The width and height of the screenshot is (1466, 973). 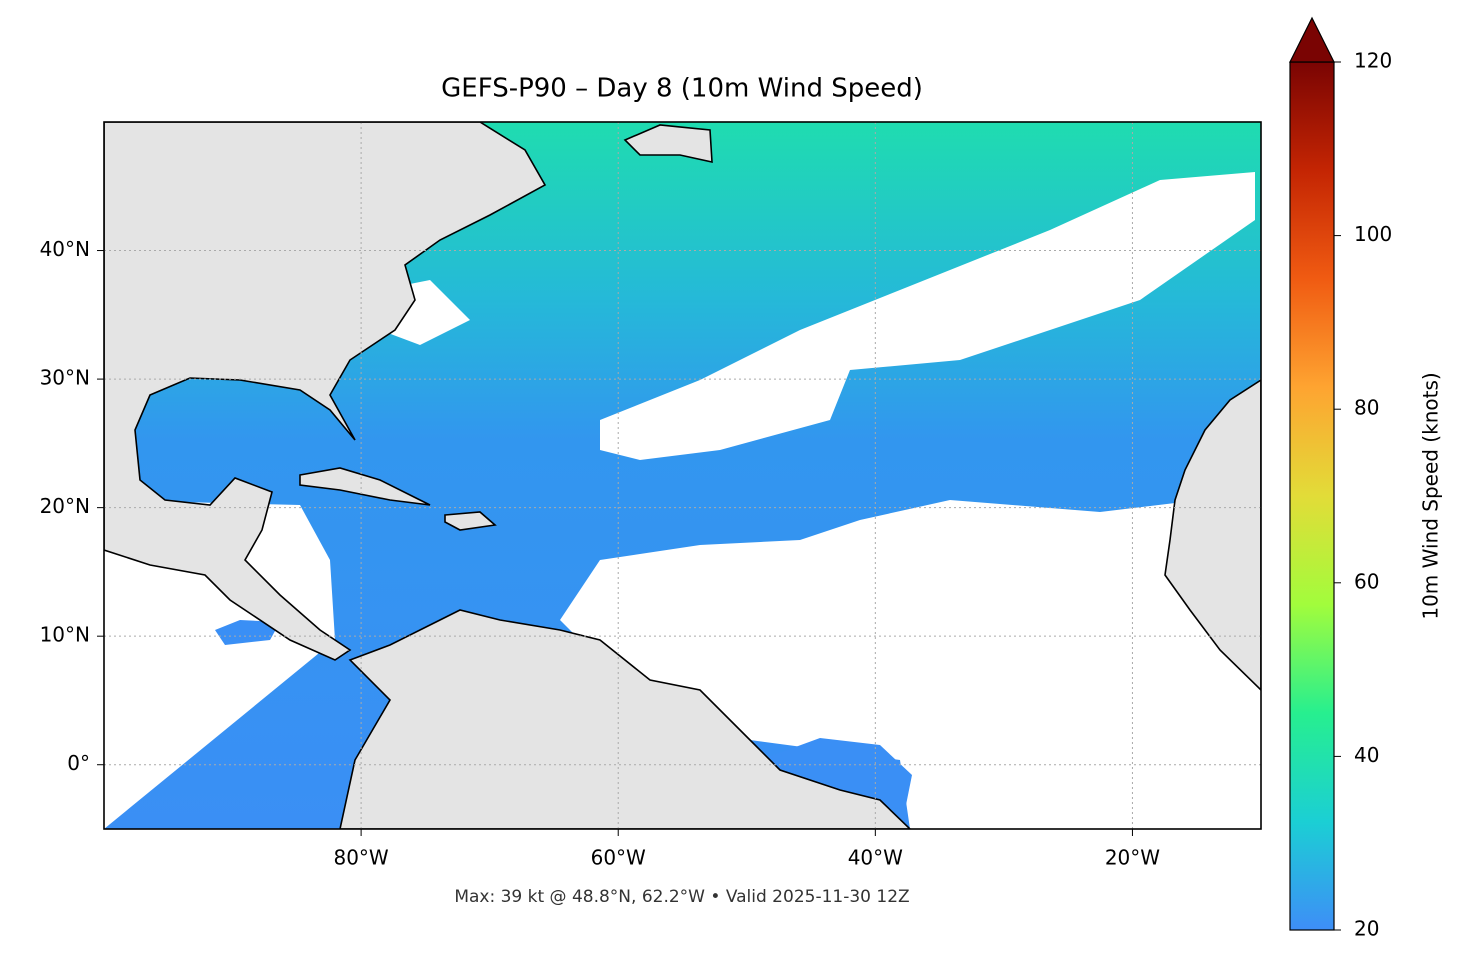 What do you see at coordinates (1431, 495) in the screenshot?
I see `colorbar-label: 10m Wind Speed (knots)` at bounding box center [1431, 495].